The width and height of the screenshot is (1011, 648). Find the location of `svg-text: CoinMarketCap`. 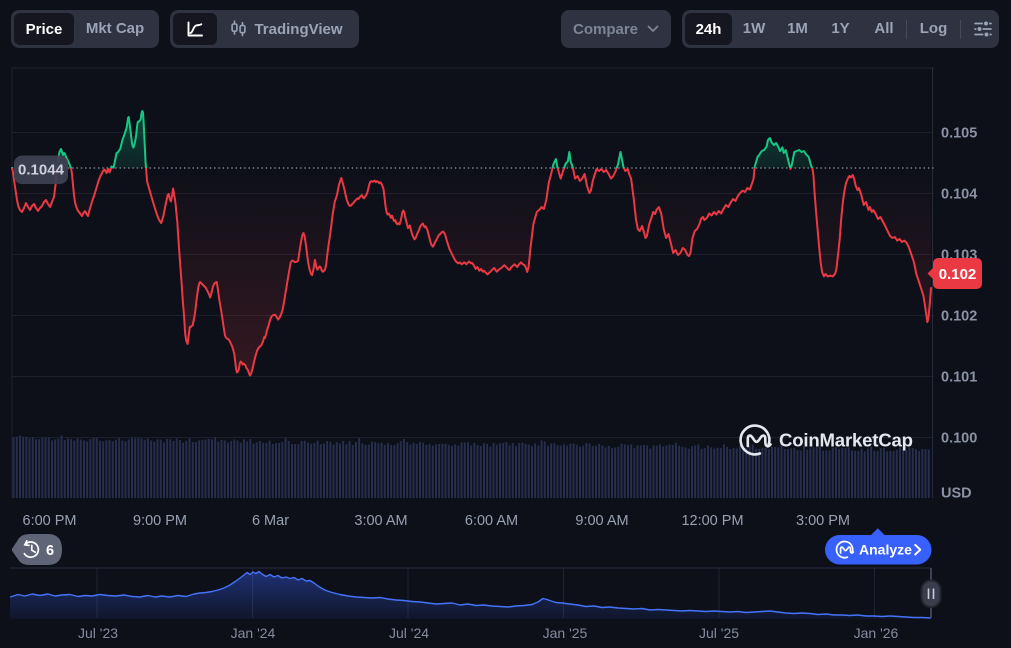

svg-text: CoinMarketCap is located at coordinates (846, 440).